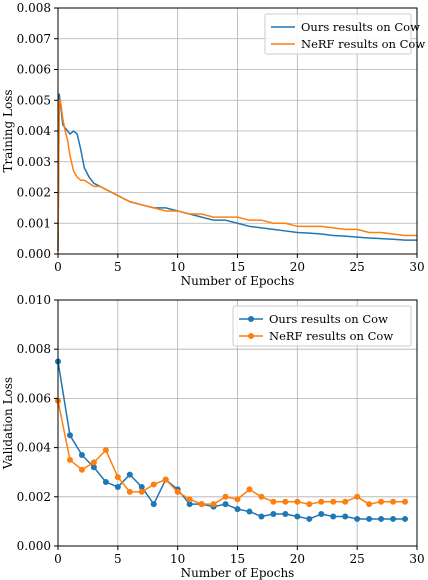 This screenshot has height=580, width=428. What do you see at coordinates (118, 267) in the screenshot?
I see `training-x-tick-label: 5` at bounding box center [118, 267].